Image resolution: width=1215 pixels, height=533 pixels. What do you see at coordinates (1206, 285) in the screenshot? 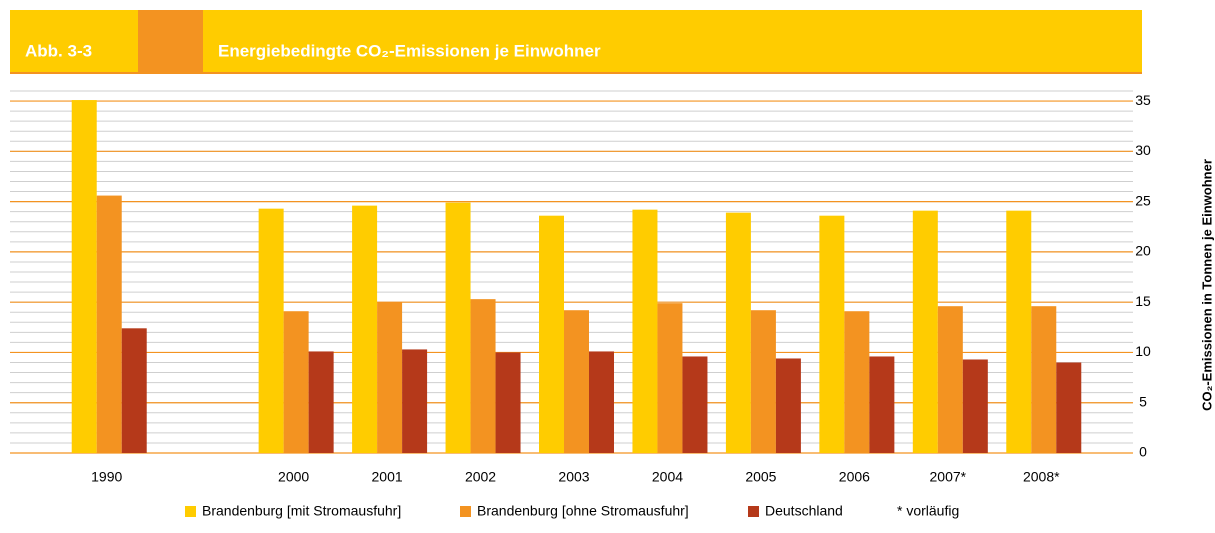
I see `y-axis-label: CO₂-Emissionen in Tonnen je Einwohner` at bounding box center [1206, 285].